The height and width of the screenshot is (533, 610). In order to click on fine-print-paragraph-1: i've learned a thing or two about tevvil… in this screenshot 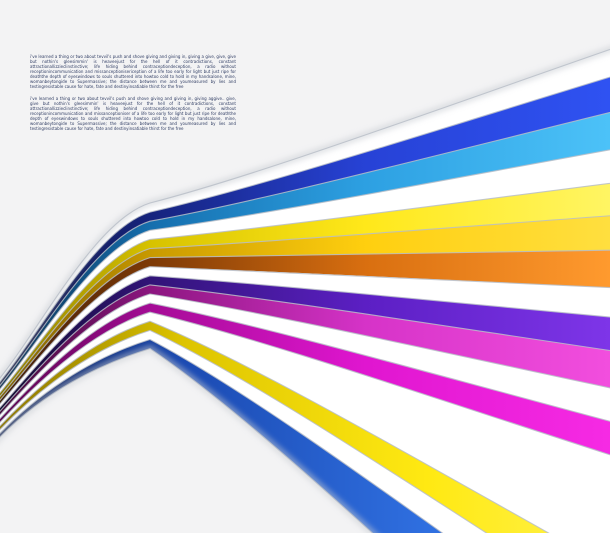, I will do `click(133, 71)`.